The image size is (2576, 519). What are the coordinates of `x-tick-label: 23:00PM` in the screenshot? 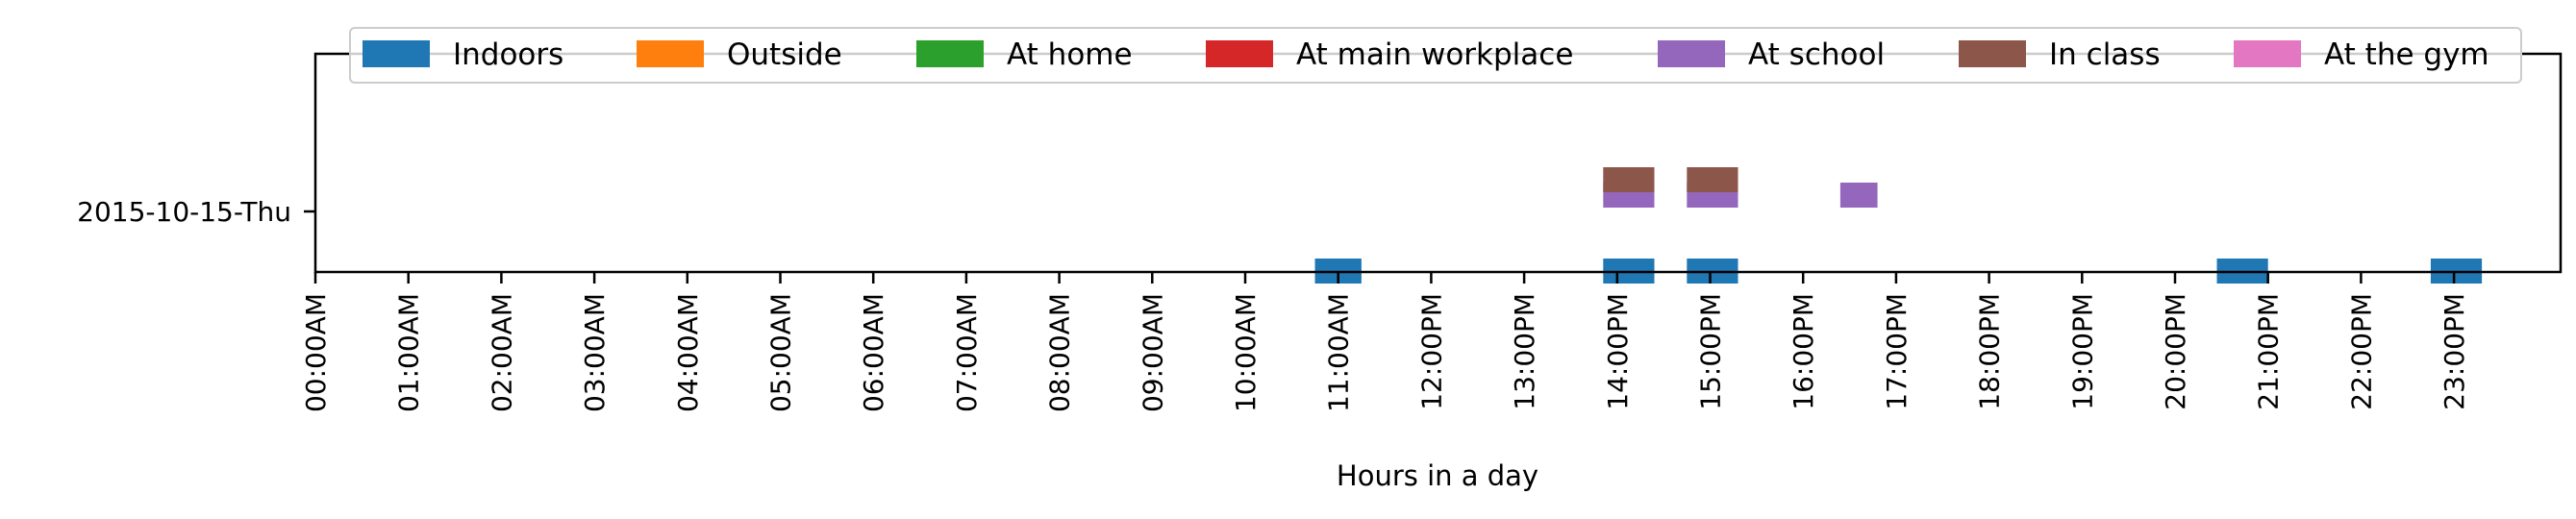 It's located at (2454, 351).